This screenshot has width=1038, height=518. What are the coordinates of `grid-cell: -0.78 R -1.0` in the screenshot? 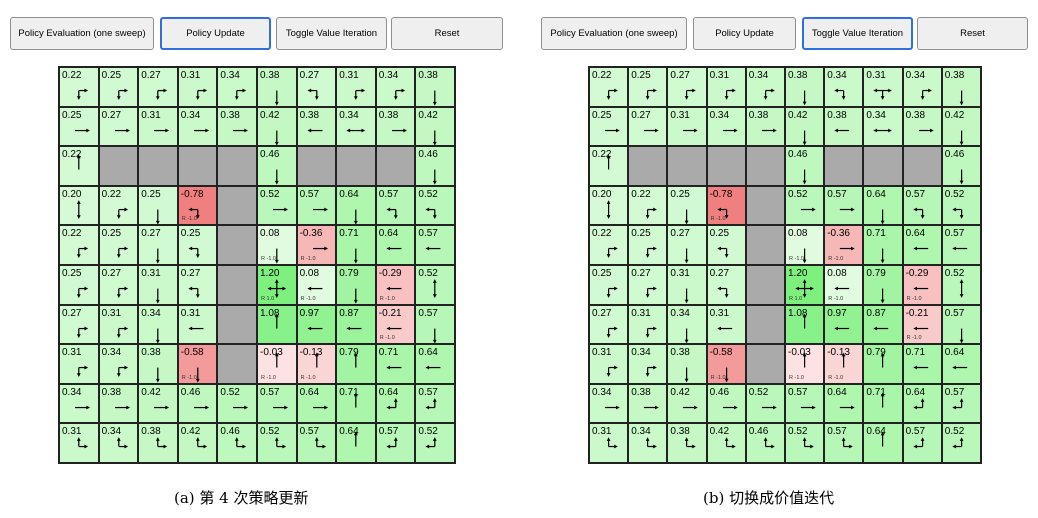 It's located at (197, 205).